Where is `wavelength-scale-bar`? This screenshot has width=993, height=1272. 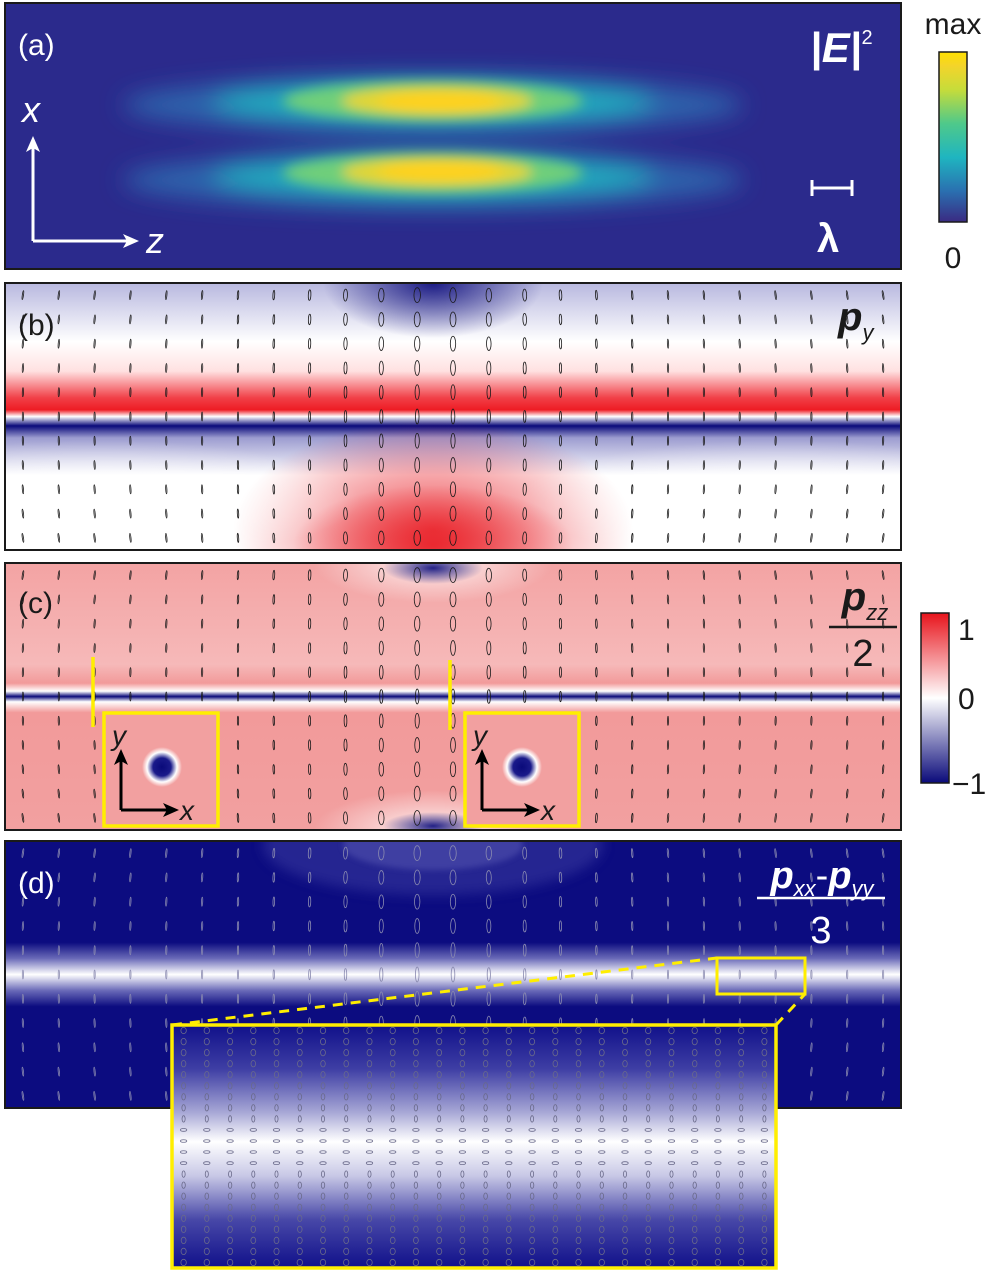 wavelength-scale-bar is located at coordinates (832, 188).